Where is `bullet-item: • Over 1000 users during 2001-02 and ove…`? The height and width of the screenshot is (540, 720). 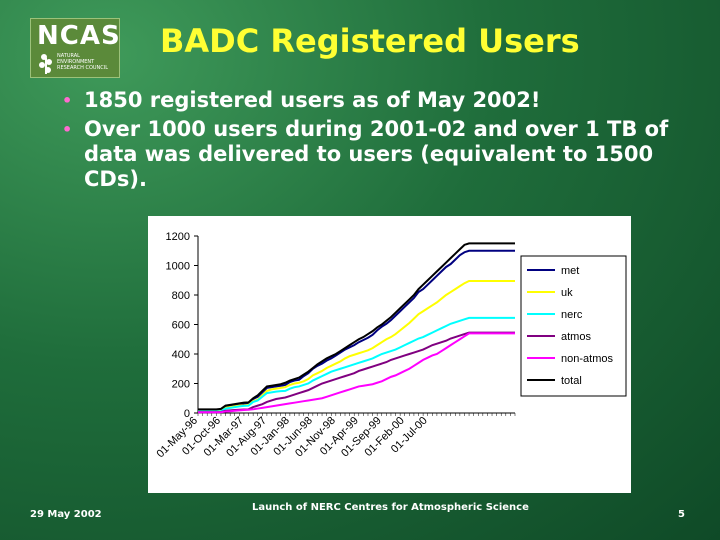
bullet-item: • Over 1000 users during 2001-02 and ove… is located at coordinates (375, 154).